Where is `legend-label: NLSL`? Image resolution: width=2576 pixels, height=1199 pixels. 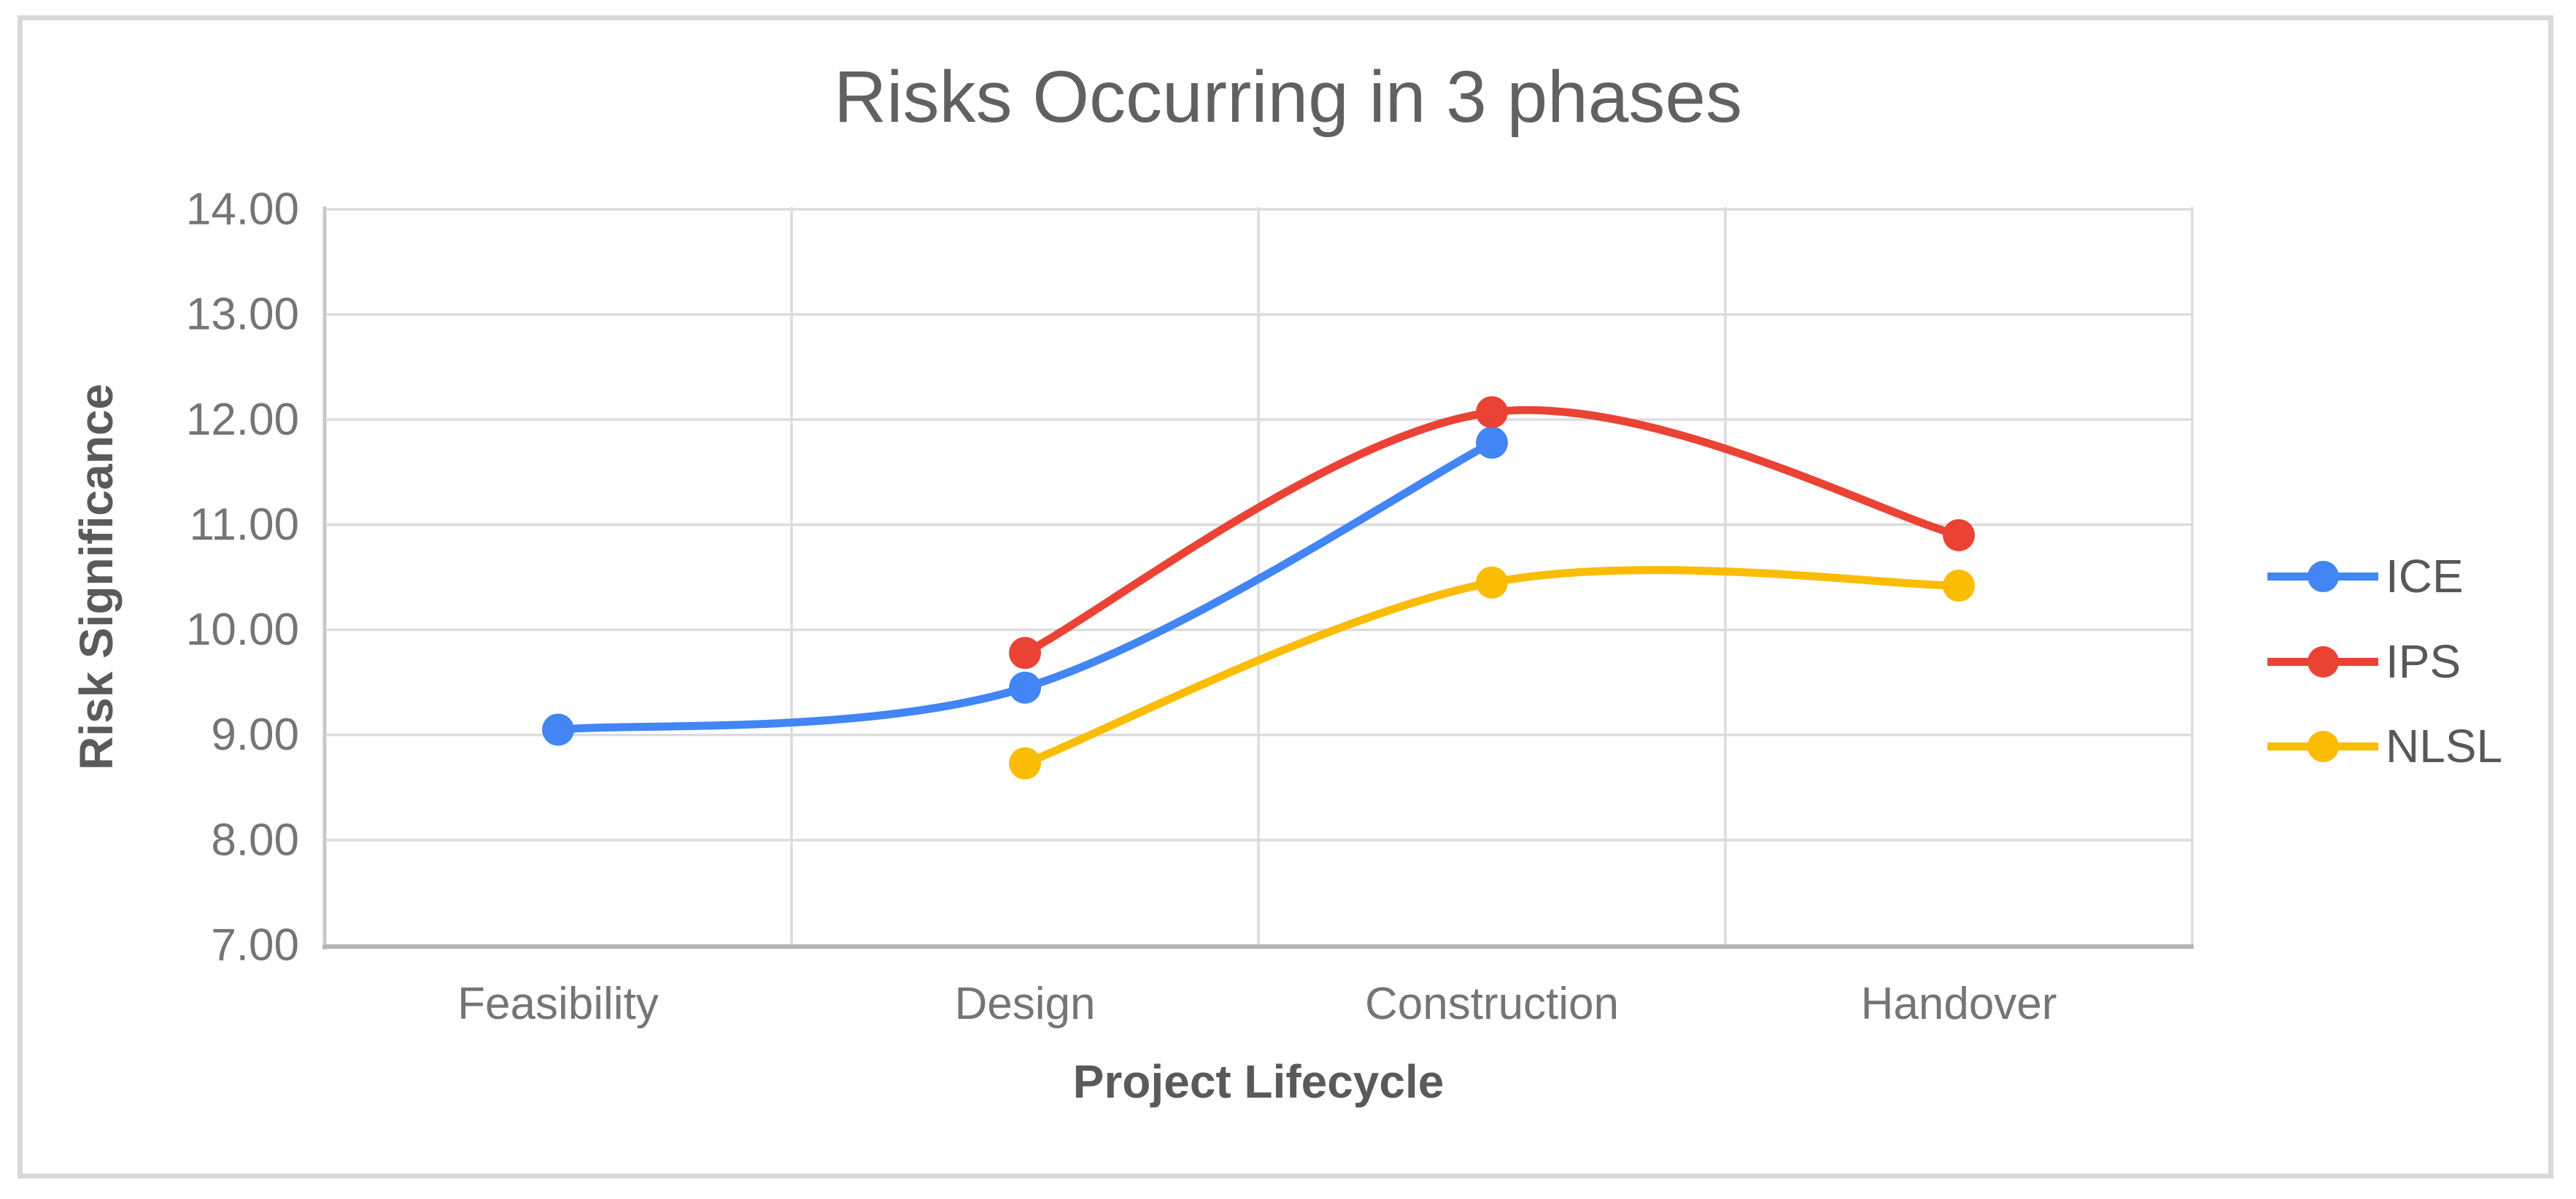 legend-label: NLSL is located at coordinates (2444, 746).